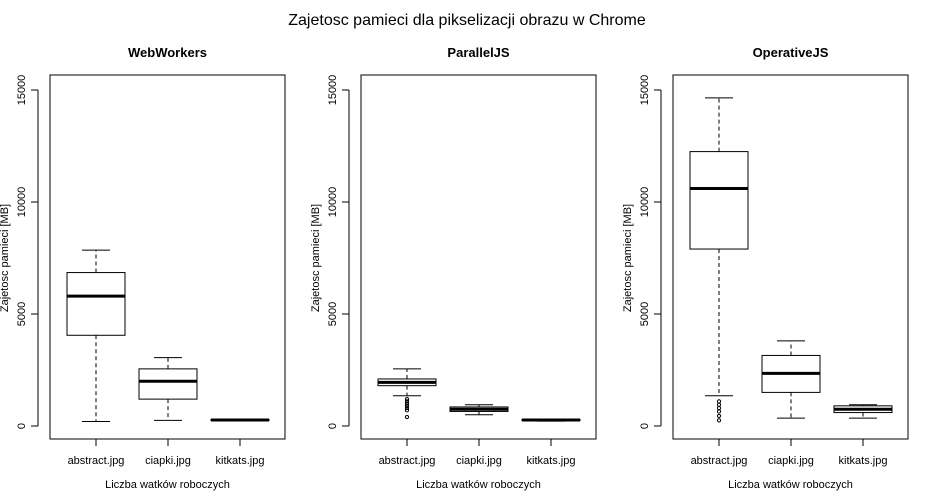 The height and width of the screenshot is (504, 934). I want to click on panel-title: ParallelJS, so click(478, 52).